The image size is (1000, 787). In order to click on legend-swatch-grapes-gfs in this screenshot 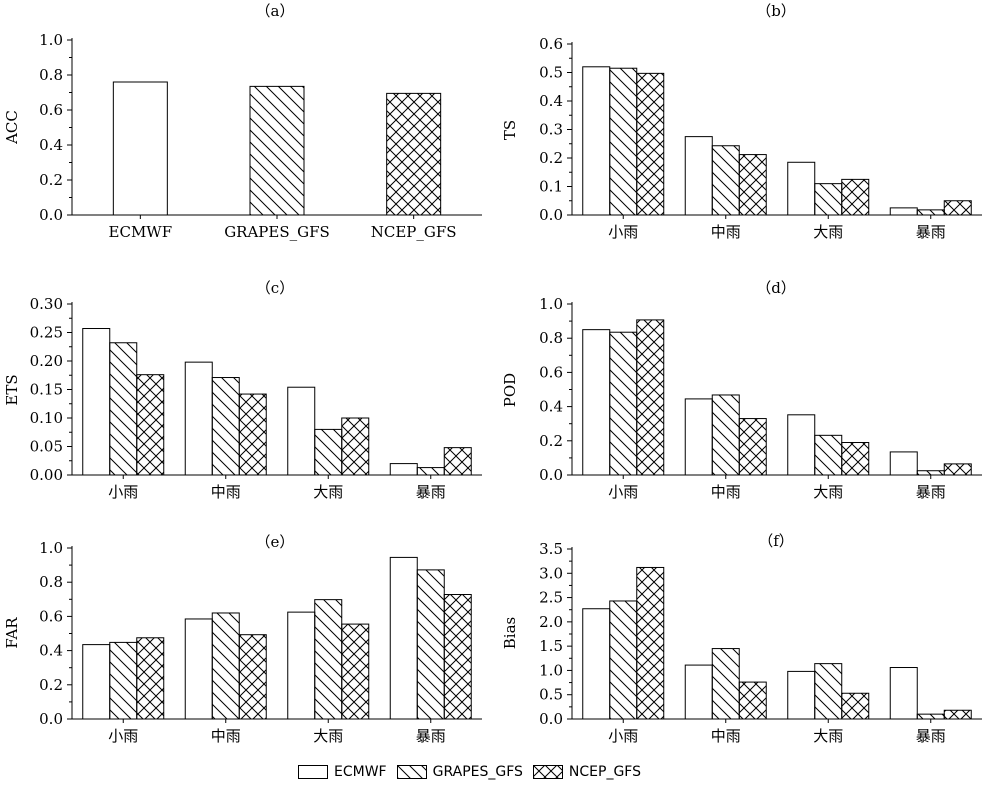, I will do `click(411, 772)`.